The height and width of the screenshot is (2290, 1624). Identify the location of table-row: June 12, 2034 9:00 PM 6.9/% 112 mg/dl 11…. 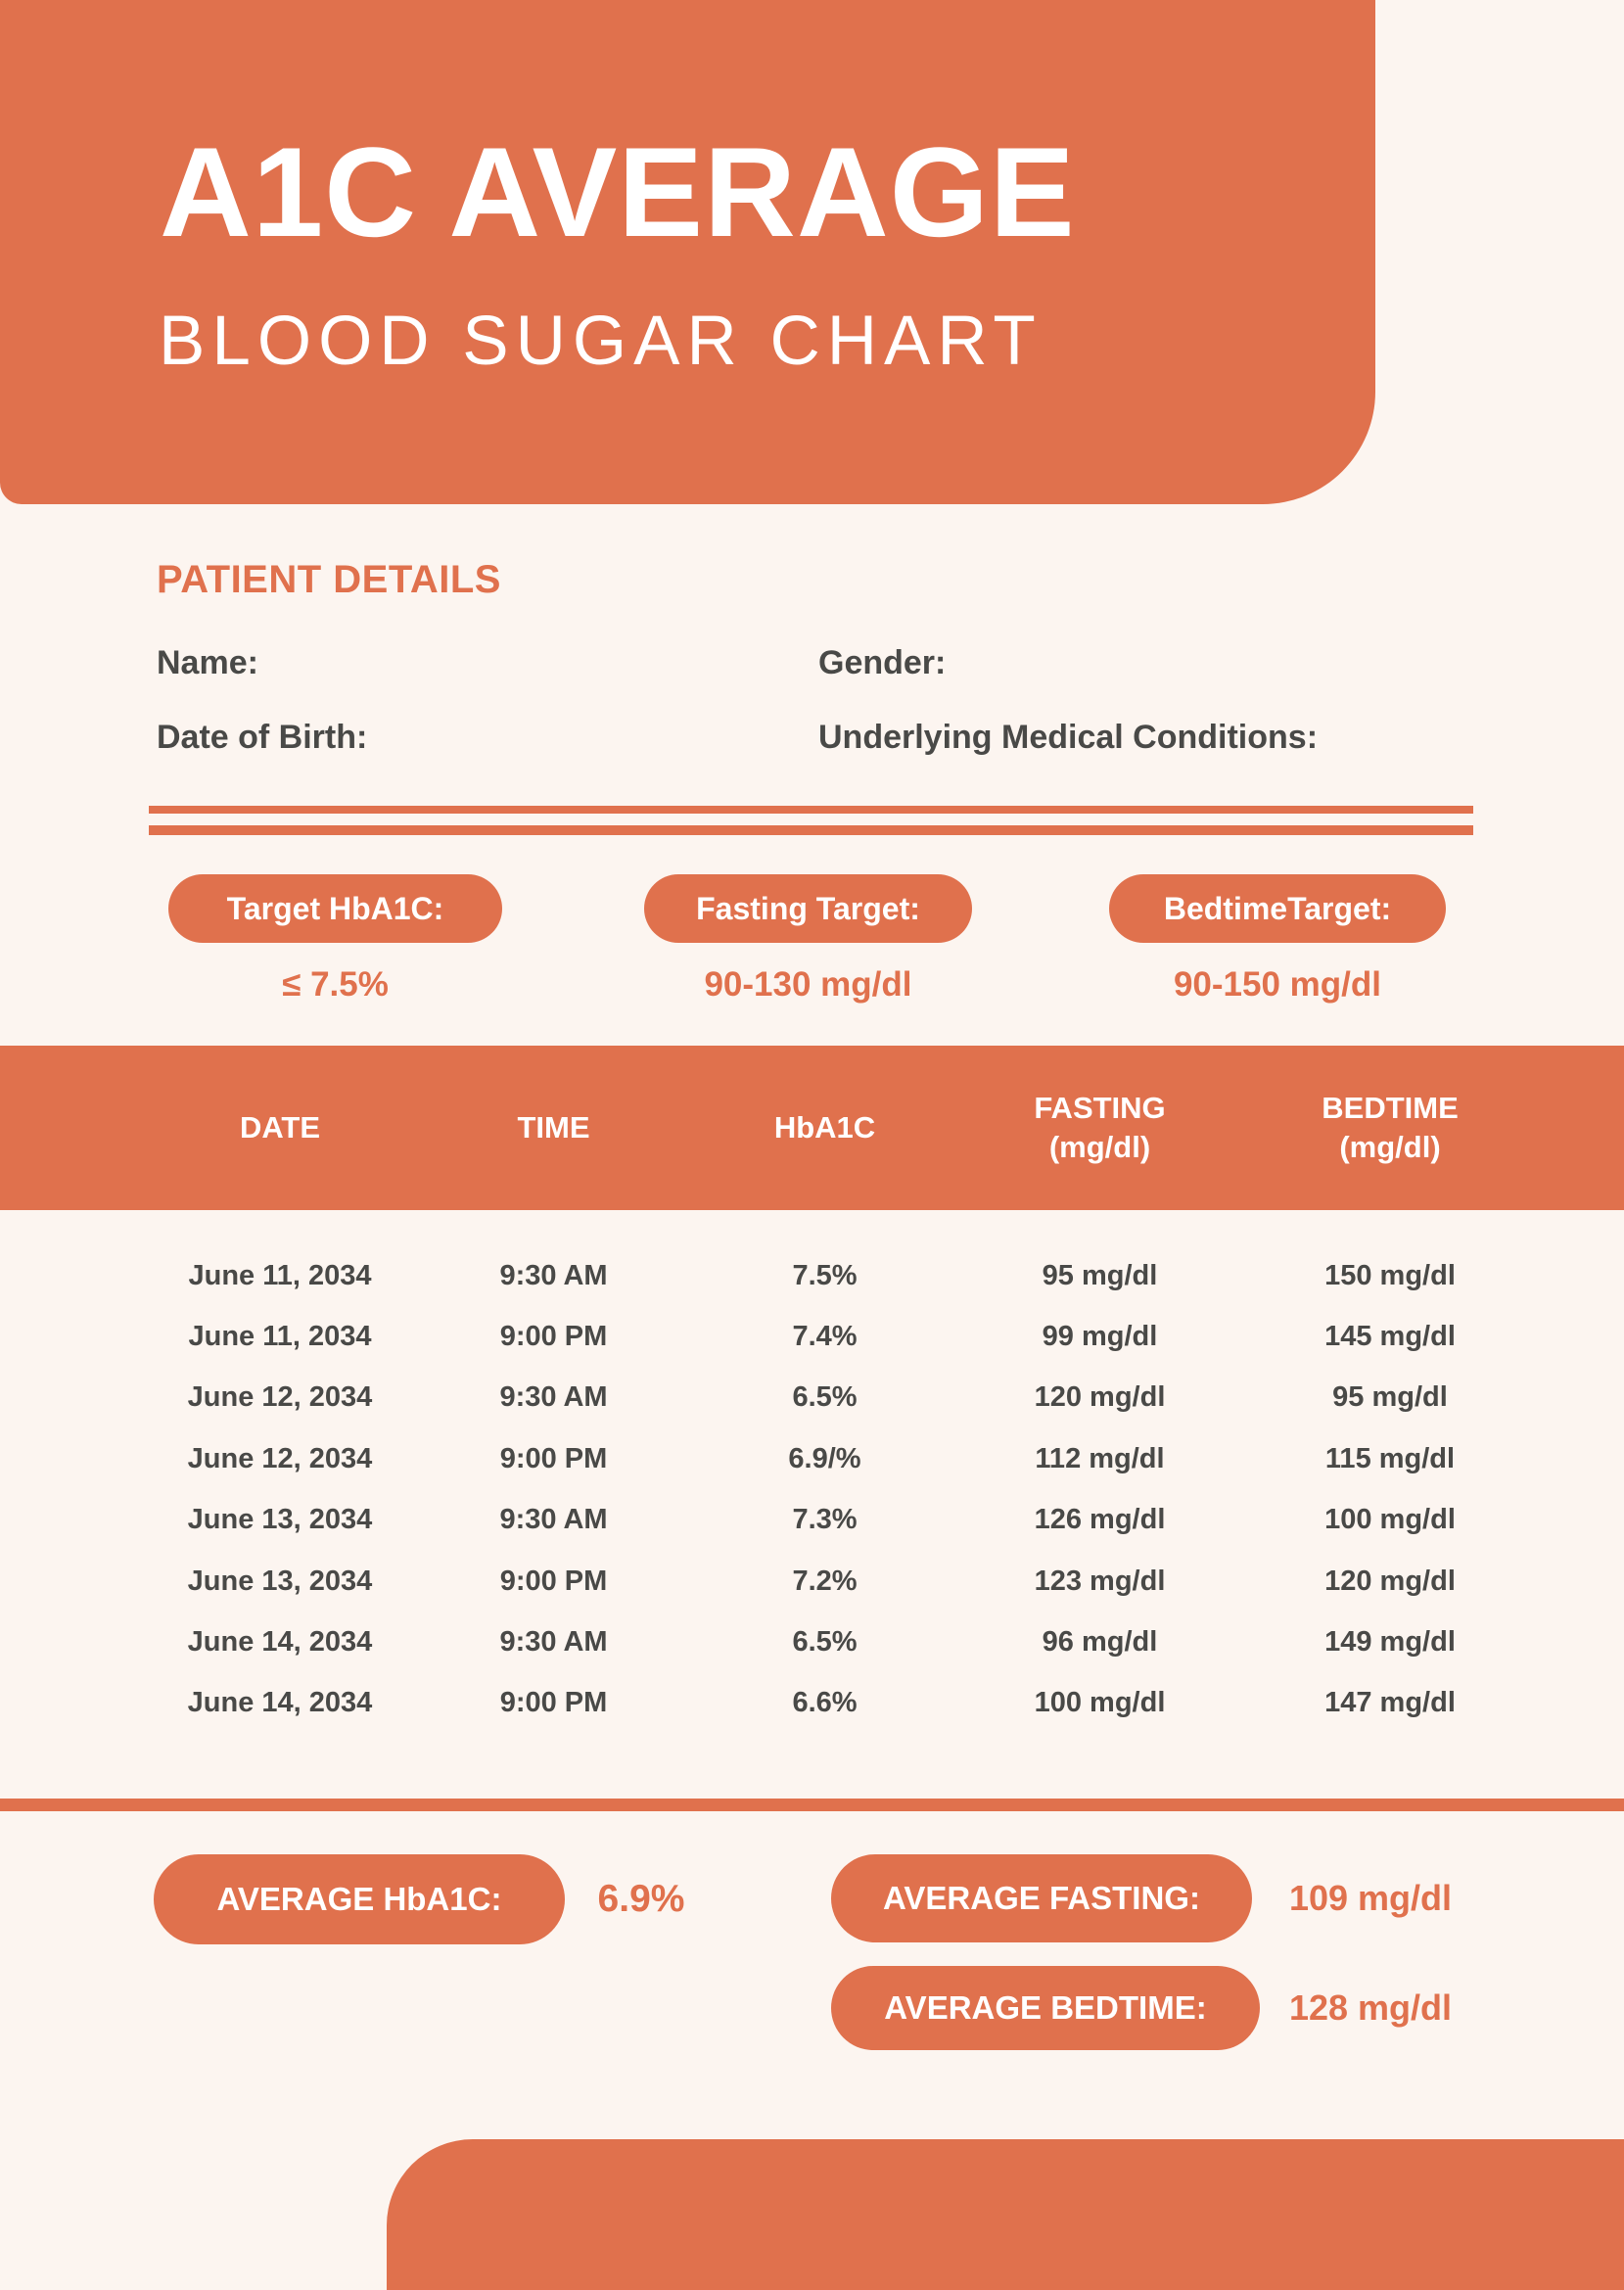
(812, 1458).